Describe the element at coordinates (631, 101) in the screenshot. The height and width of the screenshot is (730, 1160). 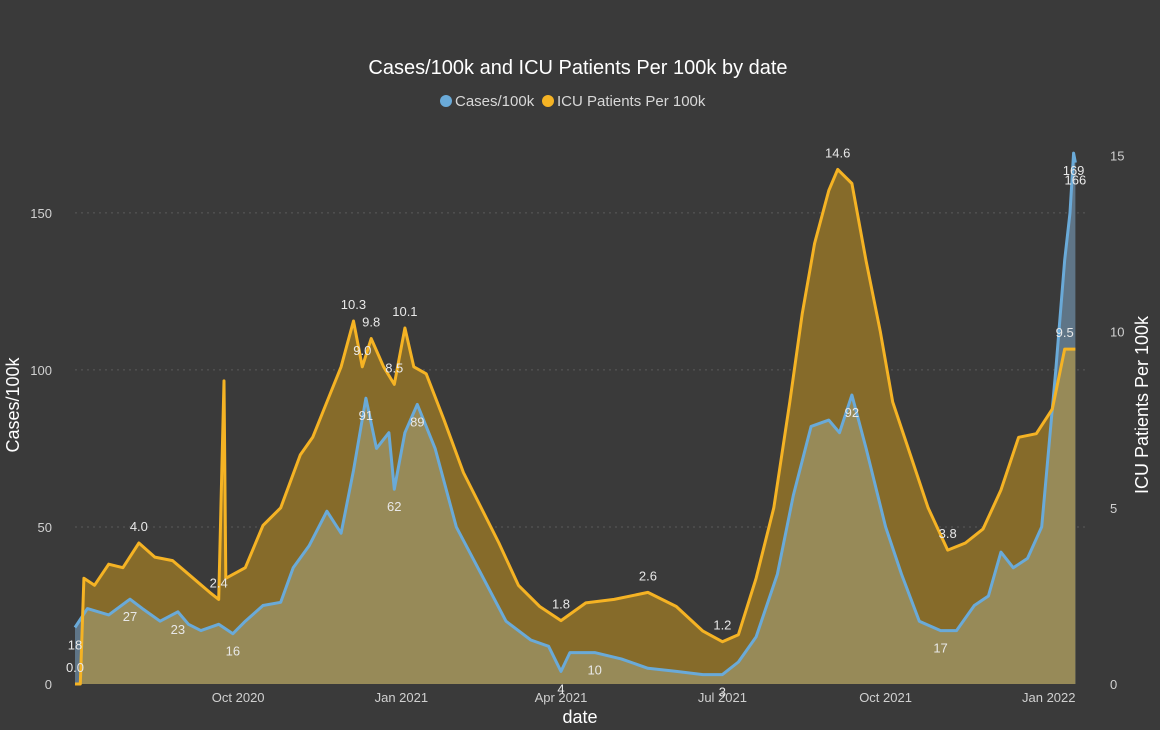
I see `legend-label-icu: ICU Patients Per 100k` at that location.